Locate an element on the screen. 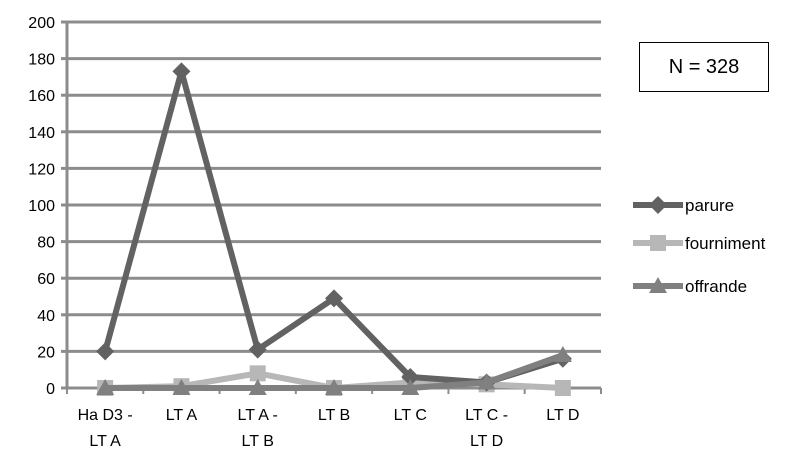 Image resolution: width=790 pixels, height=461 pixels. x-tick-label: LT B is located at coordinates (334, 415).